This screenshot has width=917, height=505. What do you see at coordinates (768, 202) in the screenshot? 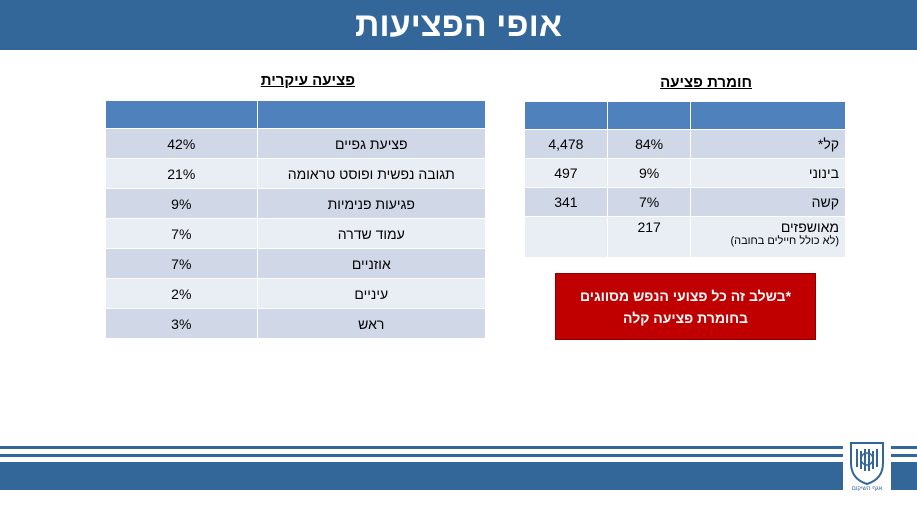
I see `severity-label: קשה` at bounding box center [768, 202].